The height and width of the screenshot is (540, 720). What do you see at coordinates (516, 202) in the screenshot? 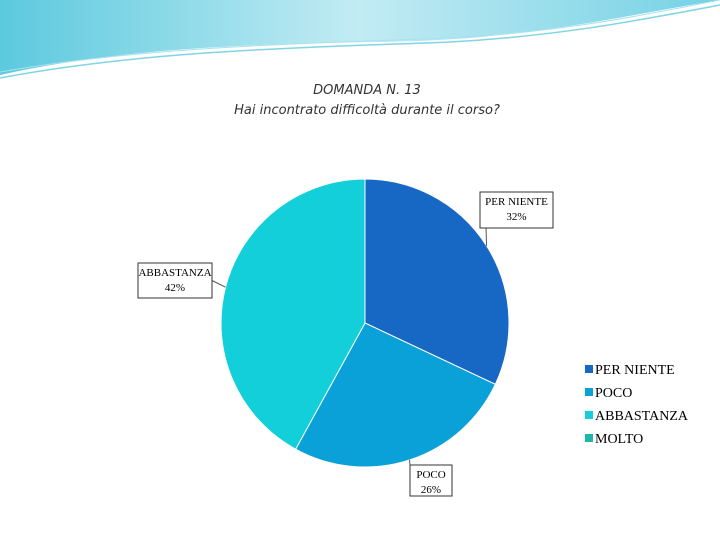
I see `data-label-category: PER NIENTE` at bounding box center [516, 202].